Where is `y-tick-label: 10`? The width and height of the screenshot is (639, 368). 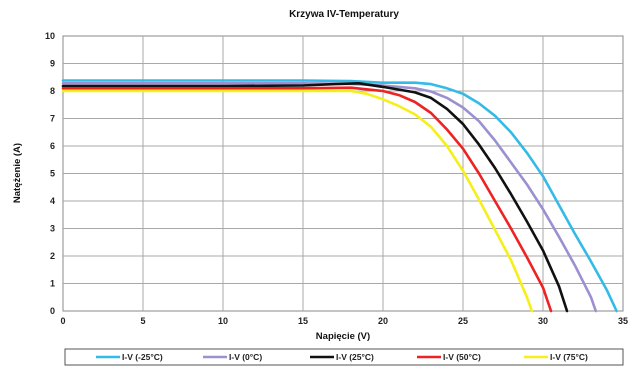 y-tick-label: 10 is located at coordinates (50, 36).